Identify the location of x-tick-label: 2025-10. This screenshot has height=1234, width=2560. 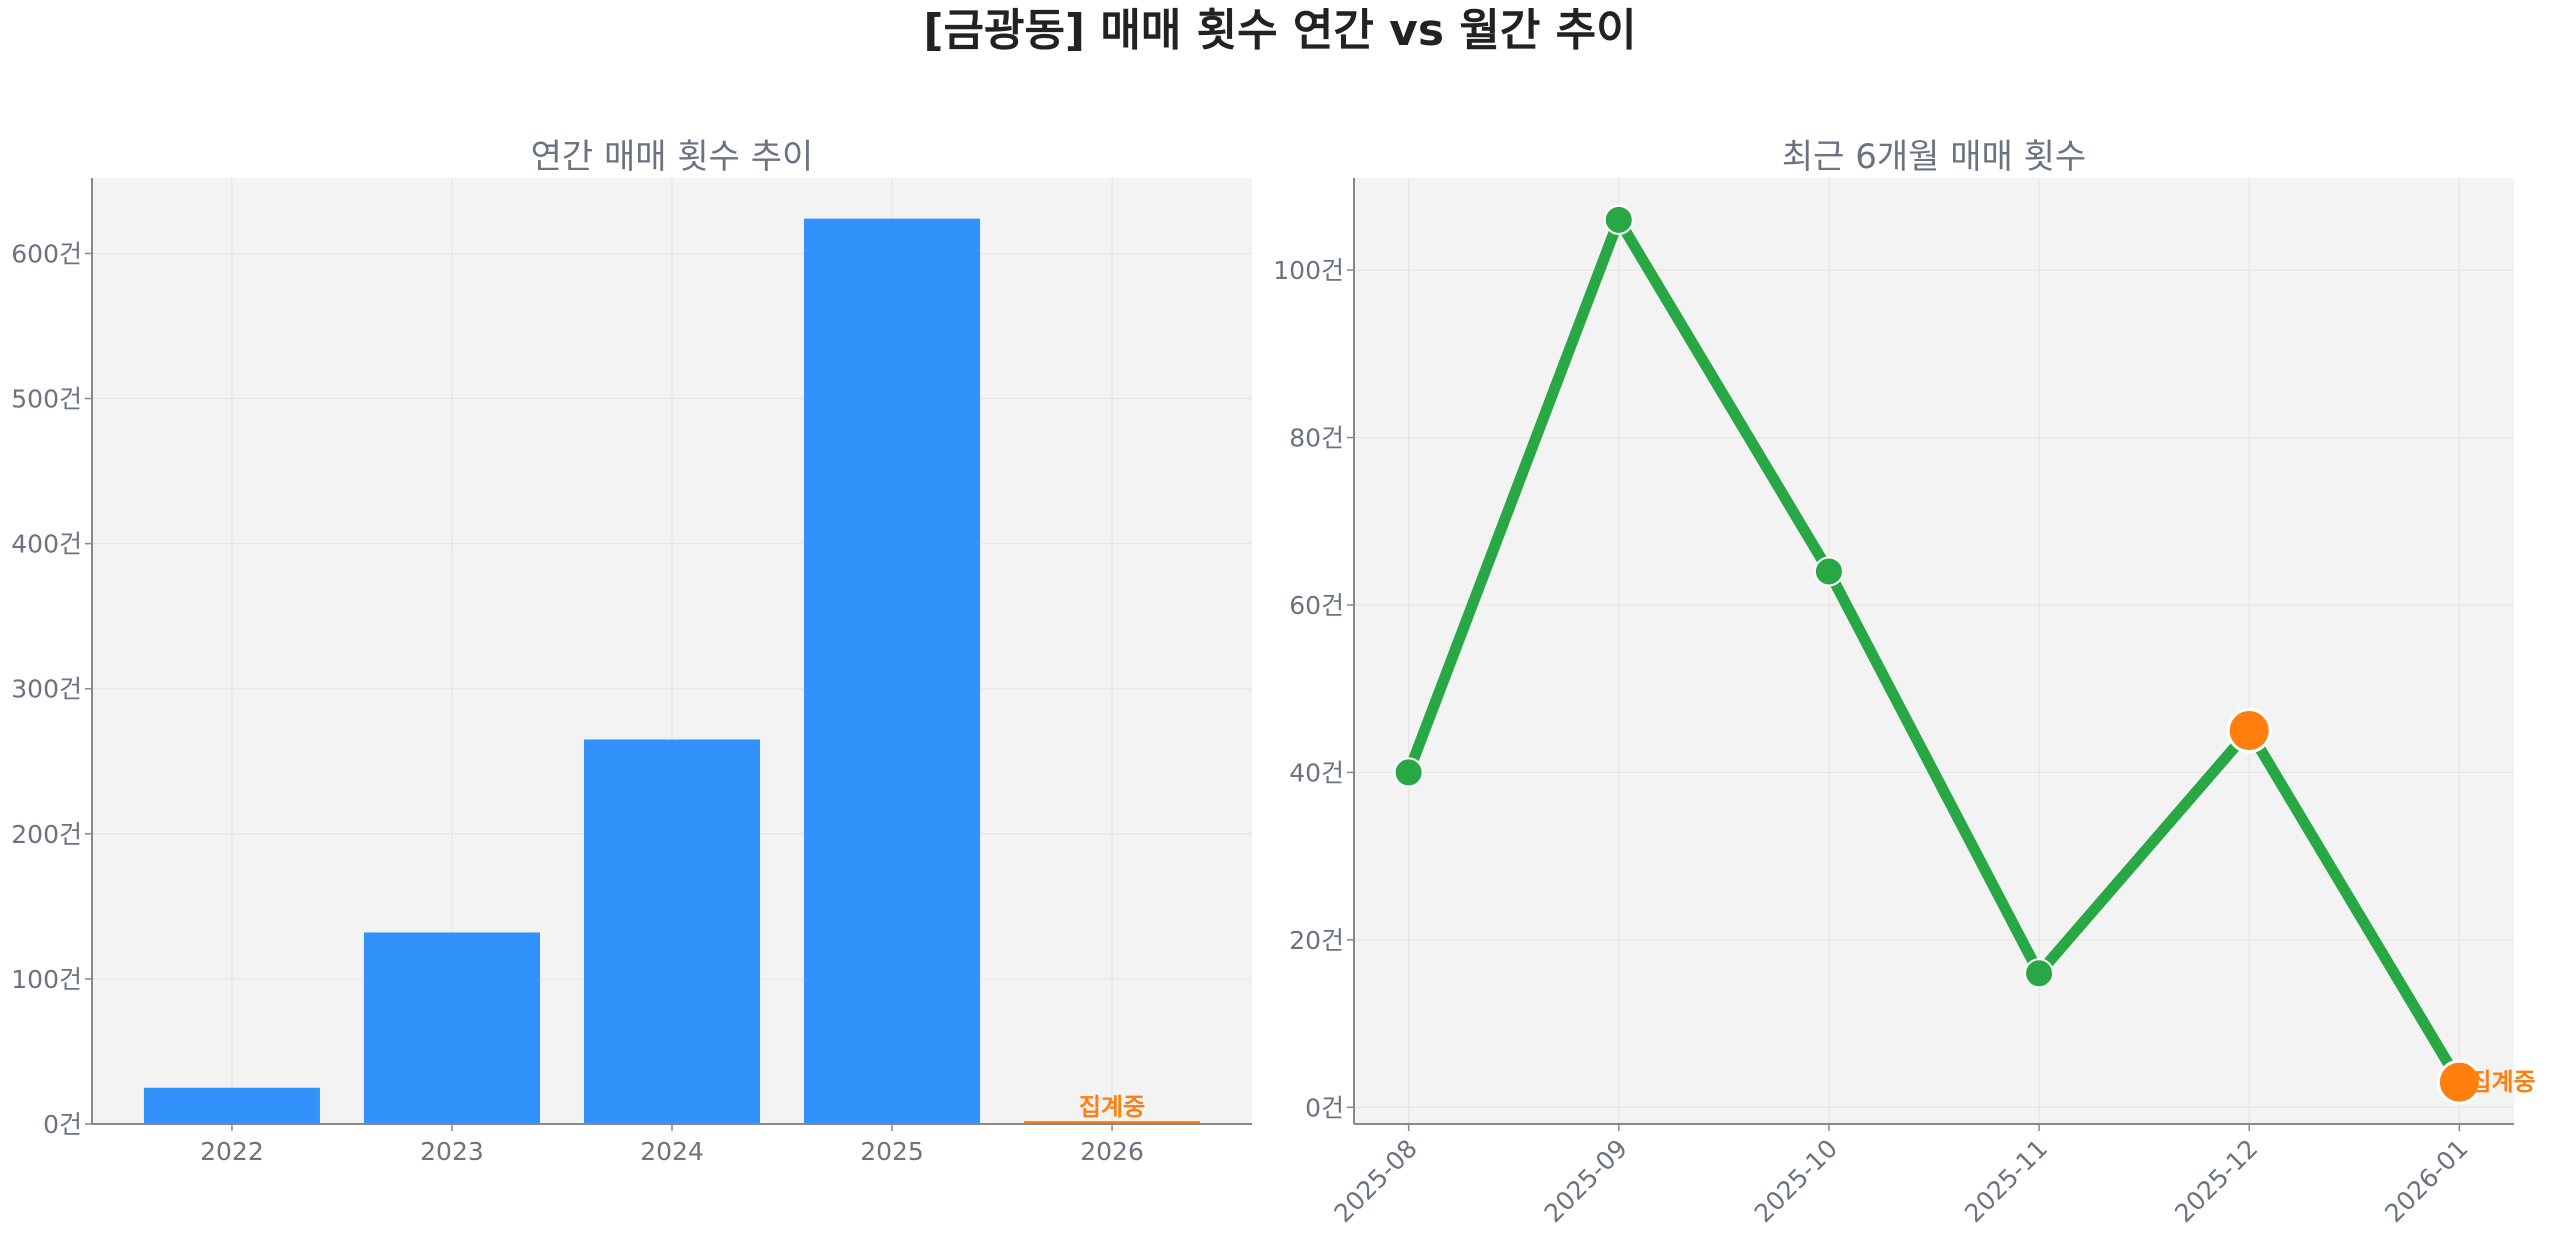
(1796, 1181).